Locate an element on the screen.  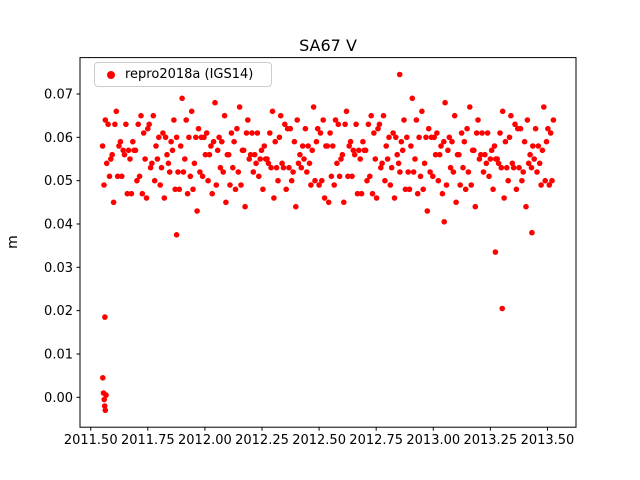
legend: repro2018a (IGS14) is located at coordinates (183, 74).